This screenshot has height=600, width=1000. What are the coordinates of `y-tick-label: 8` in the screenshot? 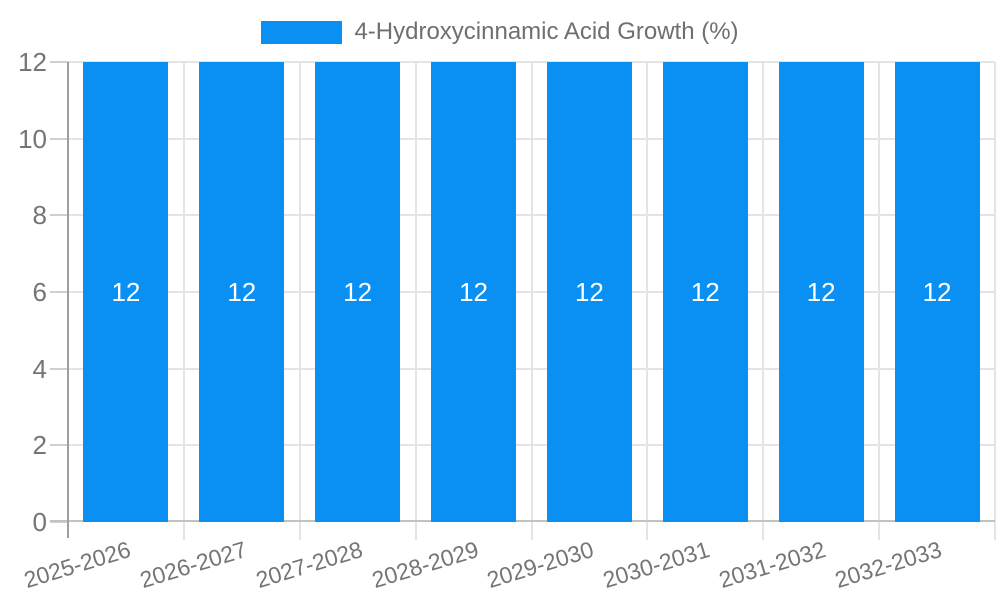 It's located at (39, 215).